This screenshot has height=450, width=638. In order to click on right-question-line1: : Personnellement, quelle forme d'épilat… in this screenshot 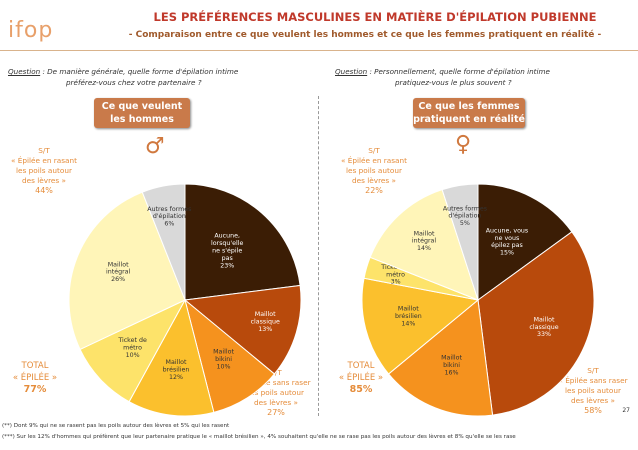, I will do `click(458, 71)`.